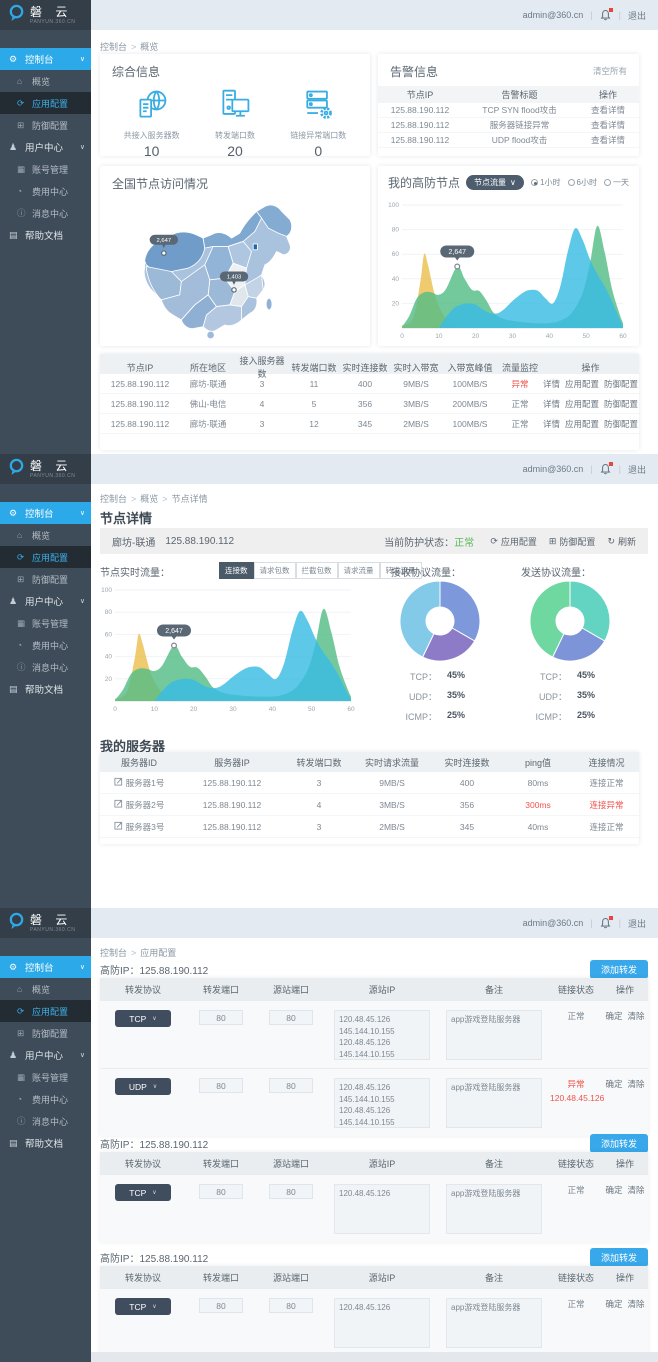  What do you see at coordinates (513, 541) in the screenshot?
I see `action-应用配置: ⟳ 应用配置` at bounding box center [513, 541].